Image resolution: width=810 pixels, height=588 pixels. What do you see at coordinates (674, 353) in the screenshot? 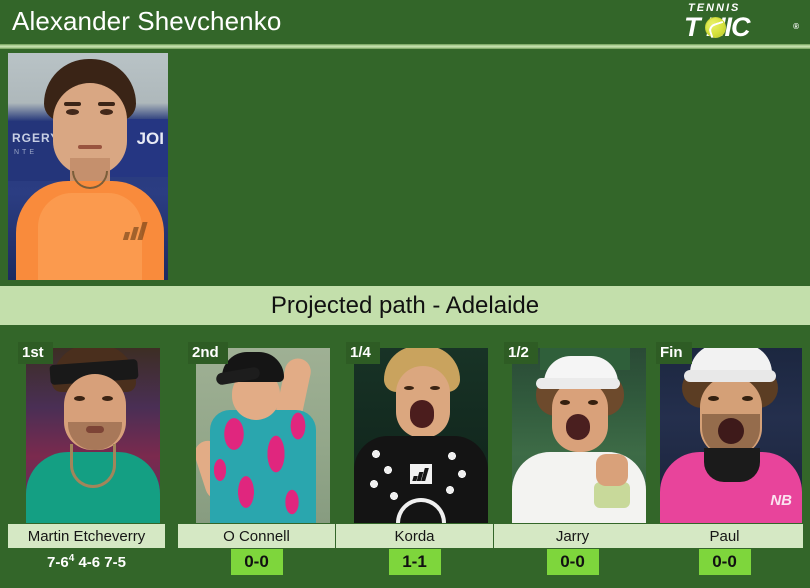
I see `round-badge: Fin` at bounding box center [674, 353].